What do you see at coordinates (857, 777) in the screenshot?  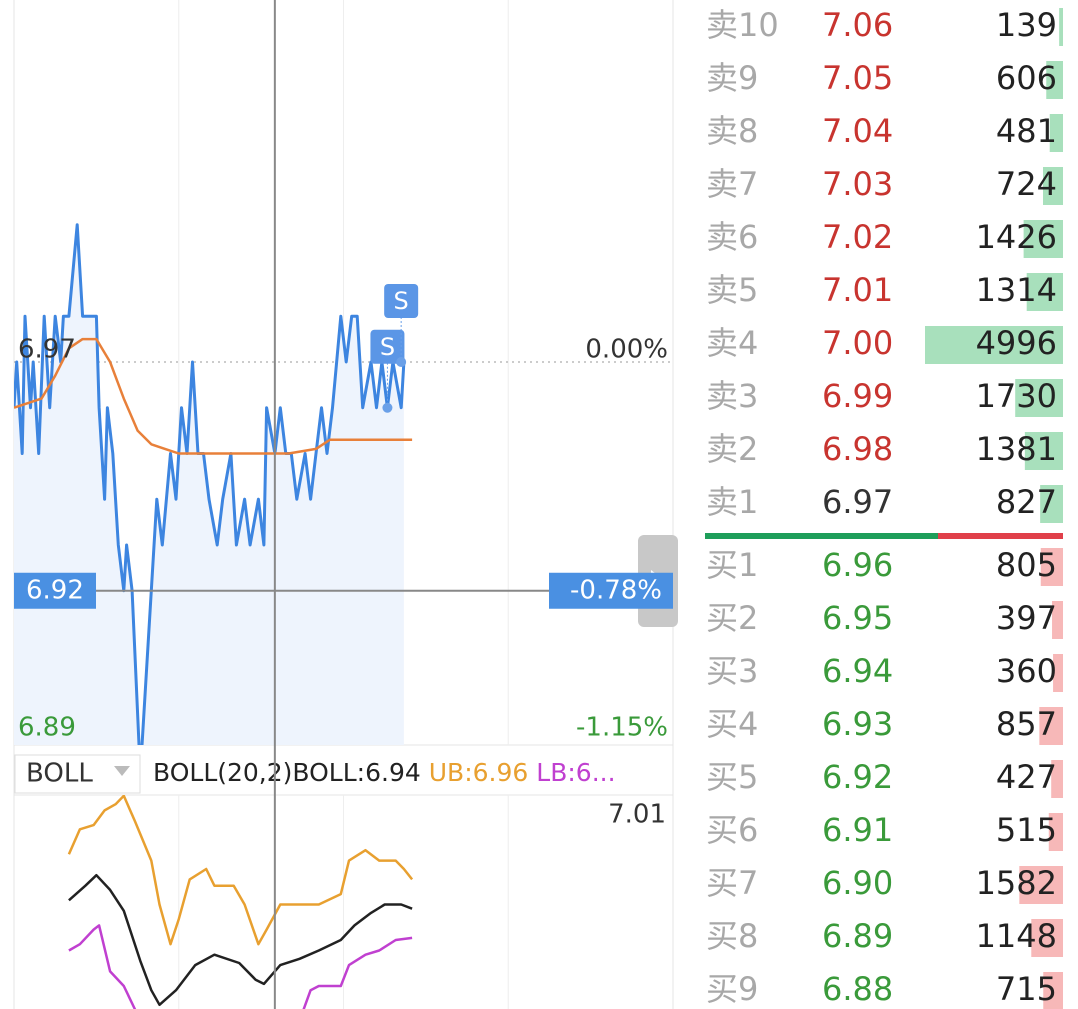 I see `book-price: 6.92` at bounding box center [857, 777].